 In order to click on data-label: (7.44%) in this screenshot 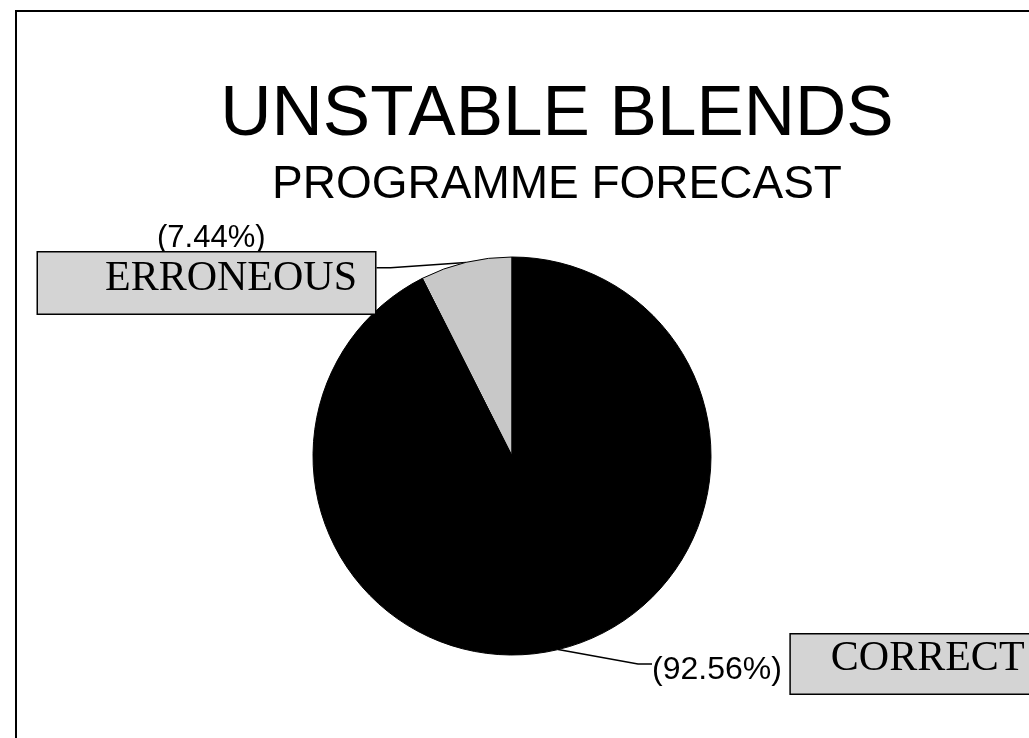, I will do `click(211, 236)`.